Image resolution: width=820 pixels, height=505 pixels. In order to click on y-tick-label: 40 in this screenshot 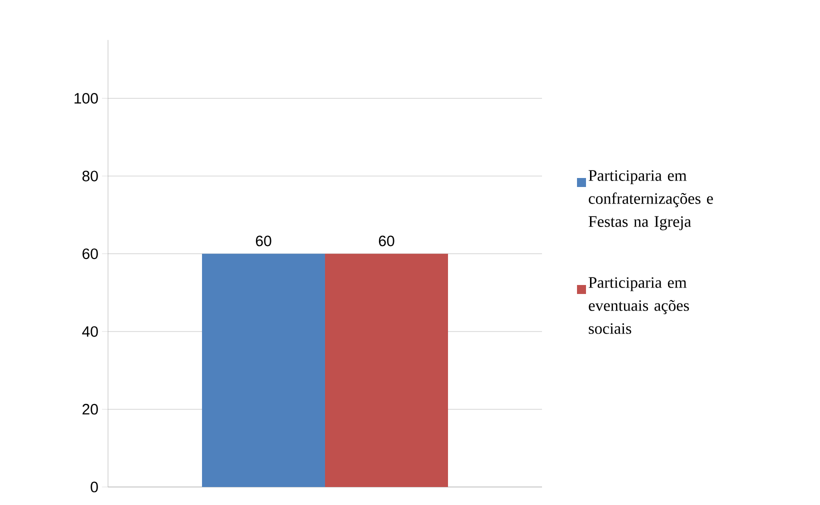, I will do `click(90, 331)`.